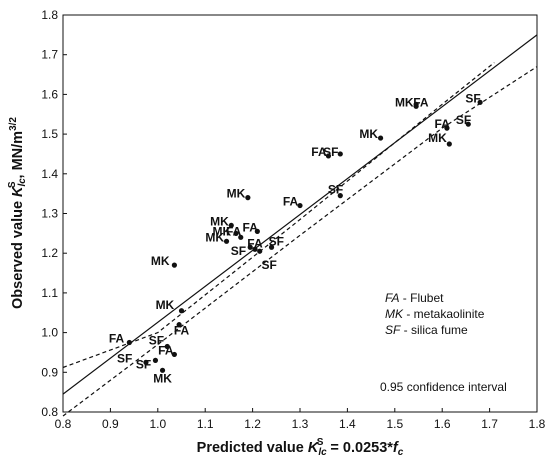 The height and width of the screenshot is (465, 550). I want to click on y-tick-label: 0.8, so click(49, 412).